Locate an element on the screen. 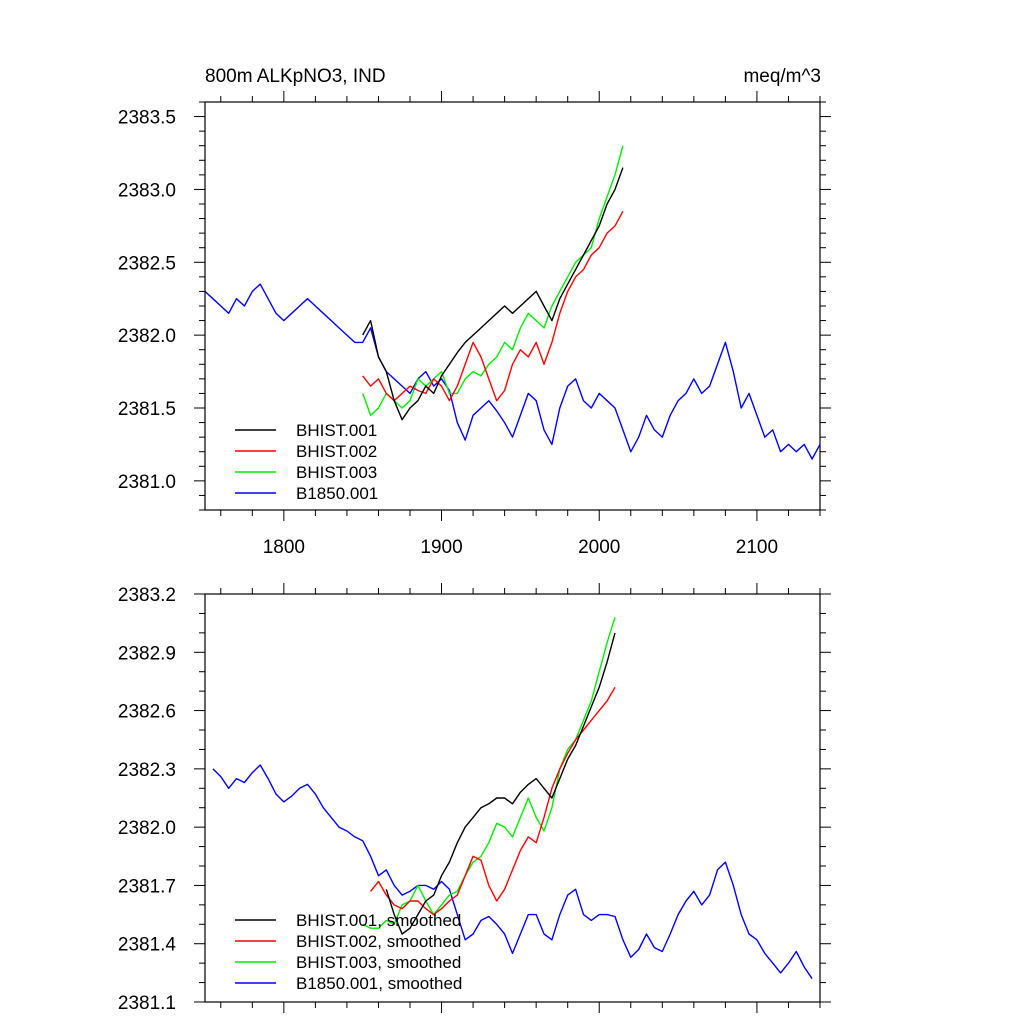  series-line-bhist-001-smoothed is located at coordinates (500, 783).